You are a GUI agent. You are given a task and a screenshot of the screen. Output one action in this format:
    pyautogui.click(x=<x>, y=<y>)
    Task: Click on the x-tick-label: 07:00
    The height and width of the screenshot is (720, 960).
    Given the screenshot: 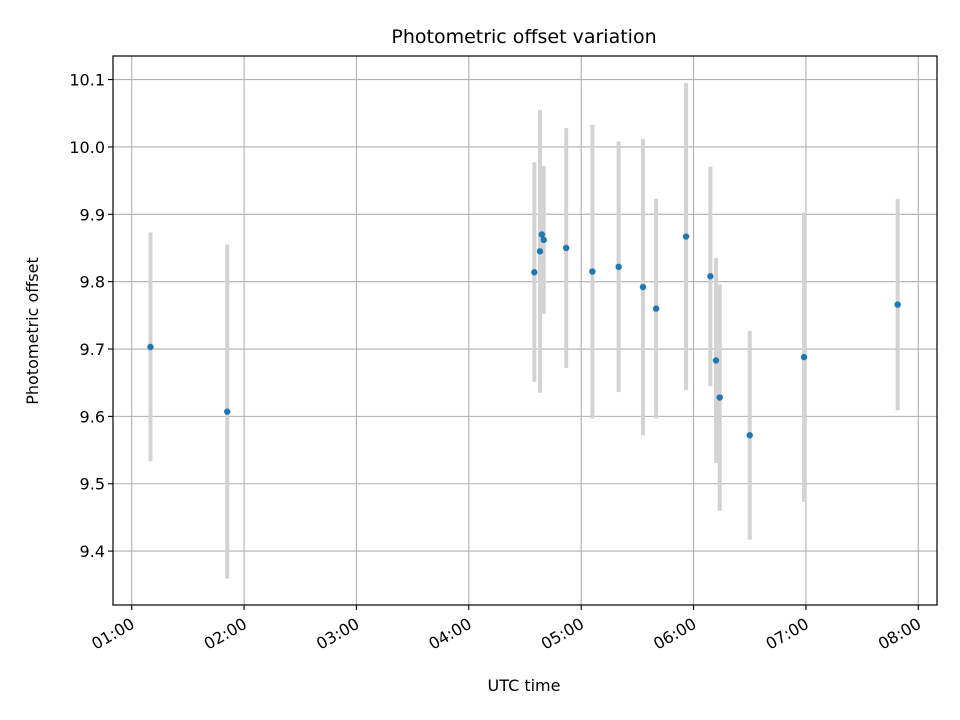 What is the action you would take?
    pyautogui.click(x=786, y=634)
    